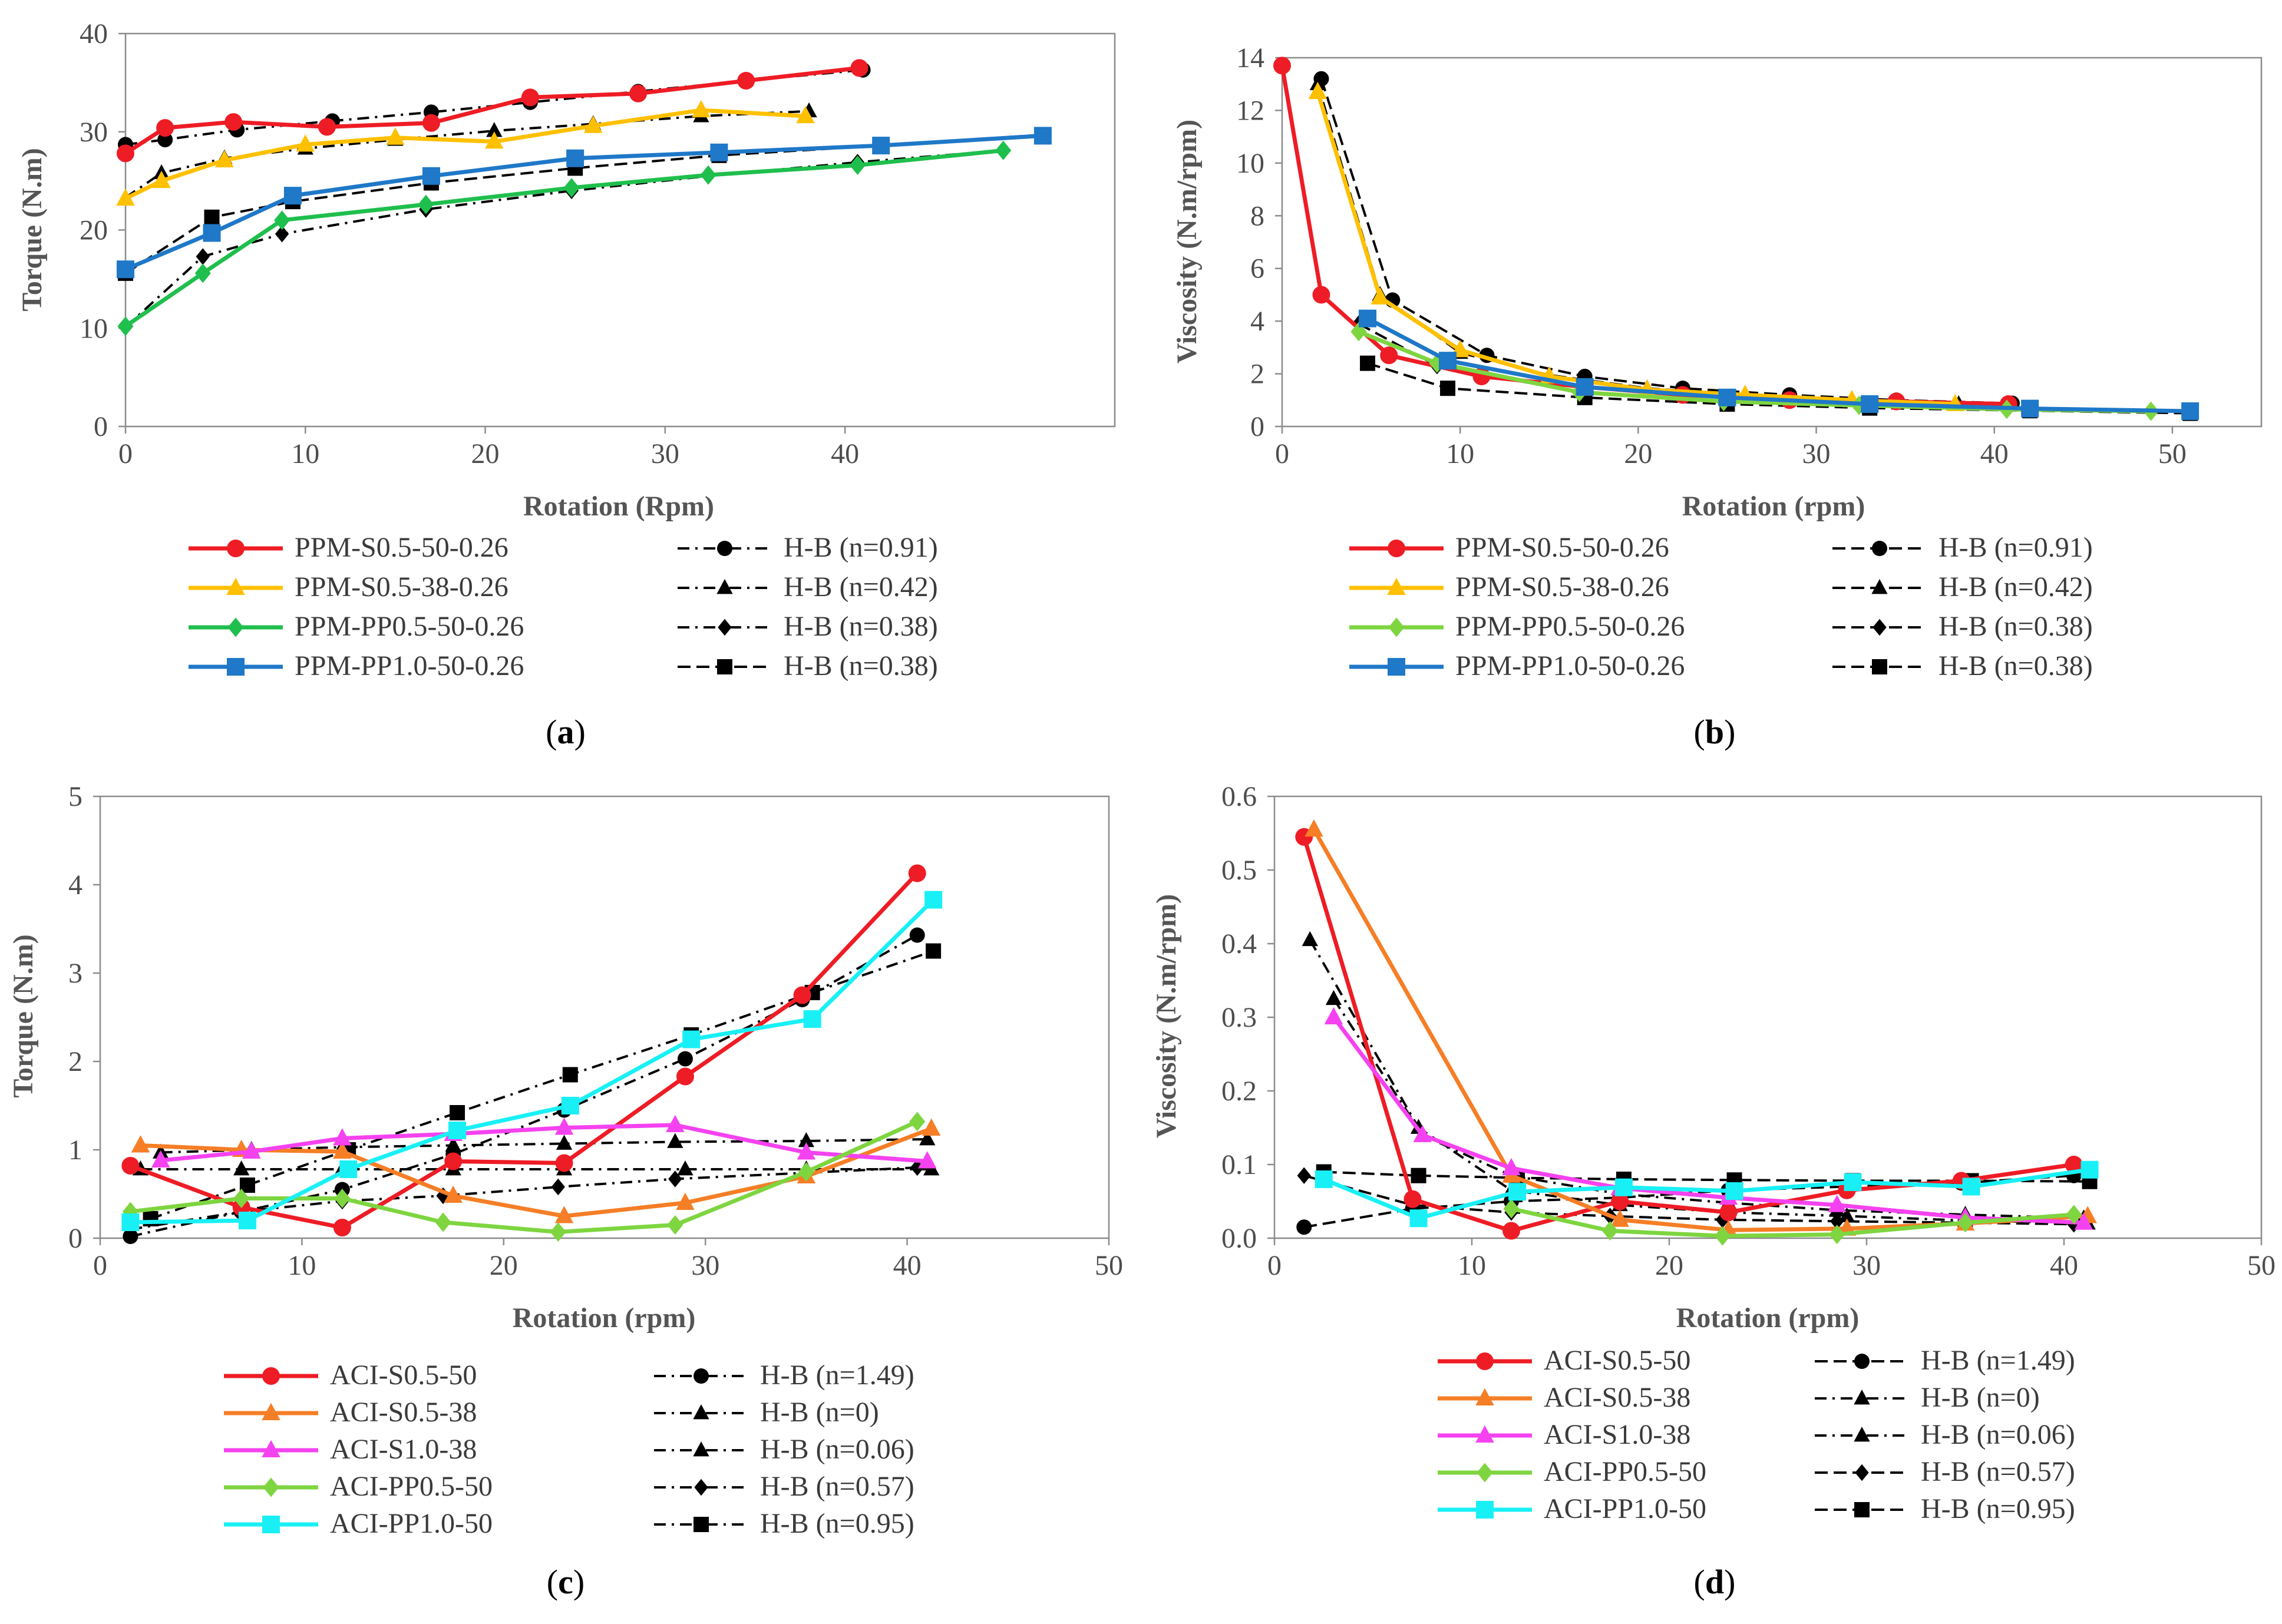 The height and width of the screenshot is (1624, 2282). Describe the element at coordinates (411, 1486) in the screenshot. I see `legend-label: ACI-PP0.5-50` at that location.